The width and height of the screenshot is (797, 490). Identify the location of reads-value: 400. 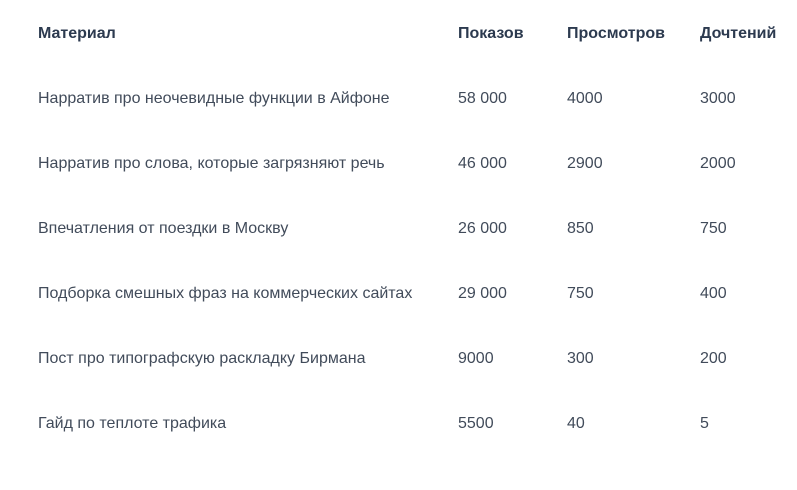
(713, 293).